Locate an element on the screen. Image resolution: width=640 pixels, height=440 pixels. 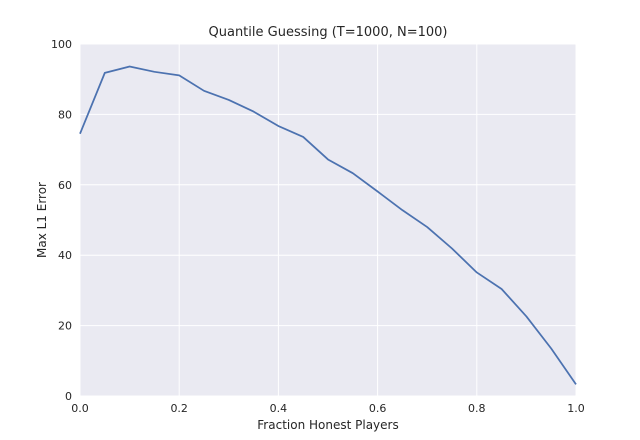
y-tick-label: 100 is located at coordinates (61, 44).